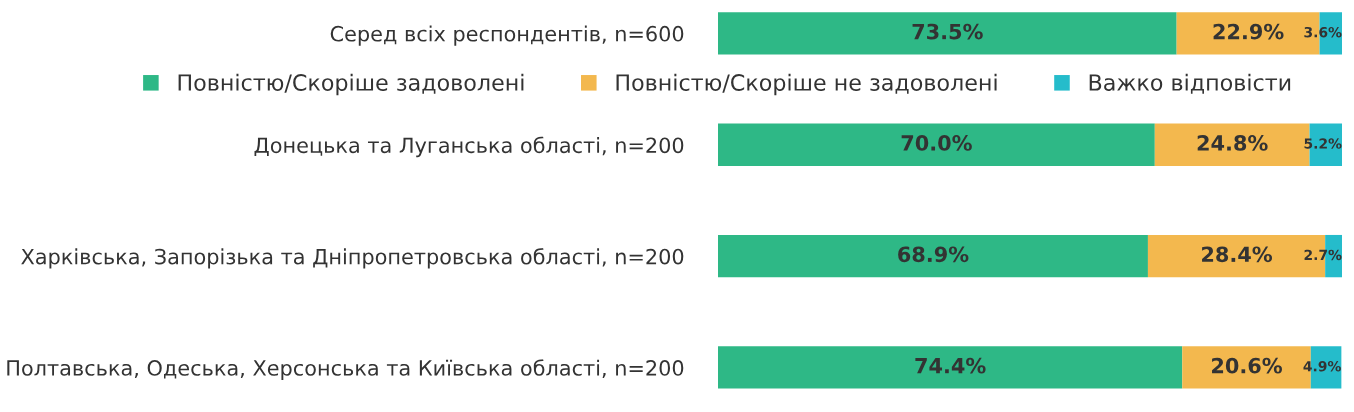 This screenshot has width=1354, height=412. I want to click on data-label: 70.0%, so click(936, 143).